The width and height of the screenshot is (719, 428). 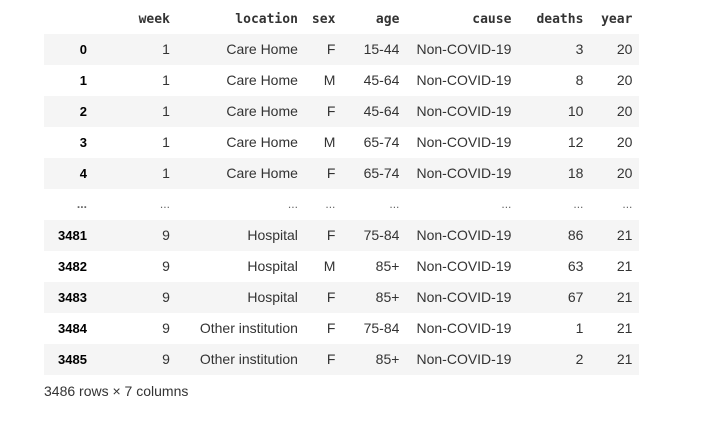 I want to click on cell-deaths: 1, so click(x=579, y=328).